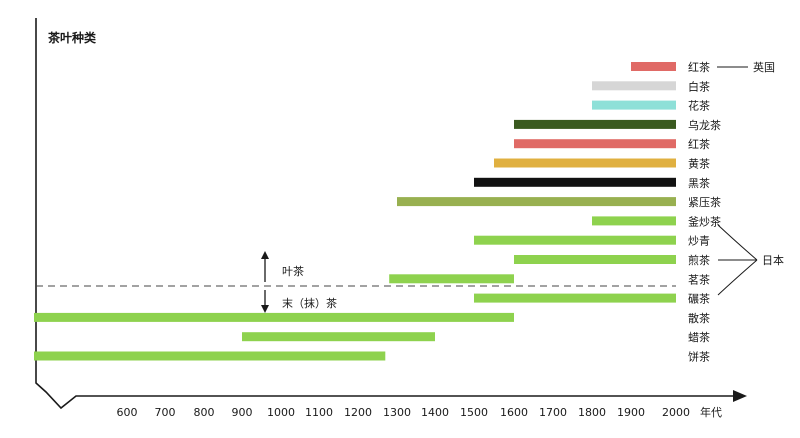 Image resolution: width=800 pixels, height=438 pixels. I want to click on england-label: 英国, so click(764, 67).